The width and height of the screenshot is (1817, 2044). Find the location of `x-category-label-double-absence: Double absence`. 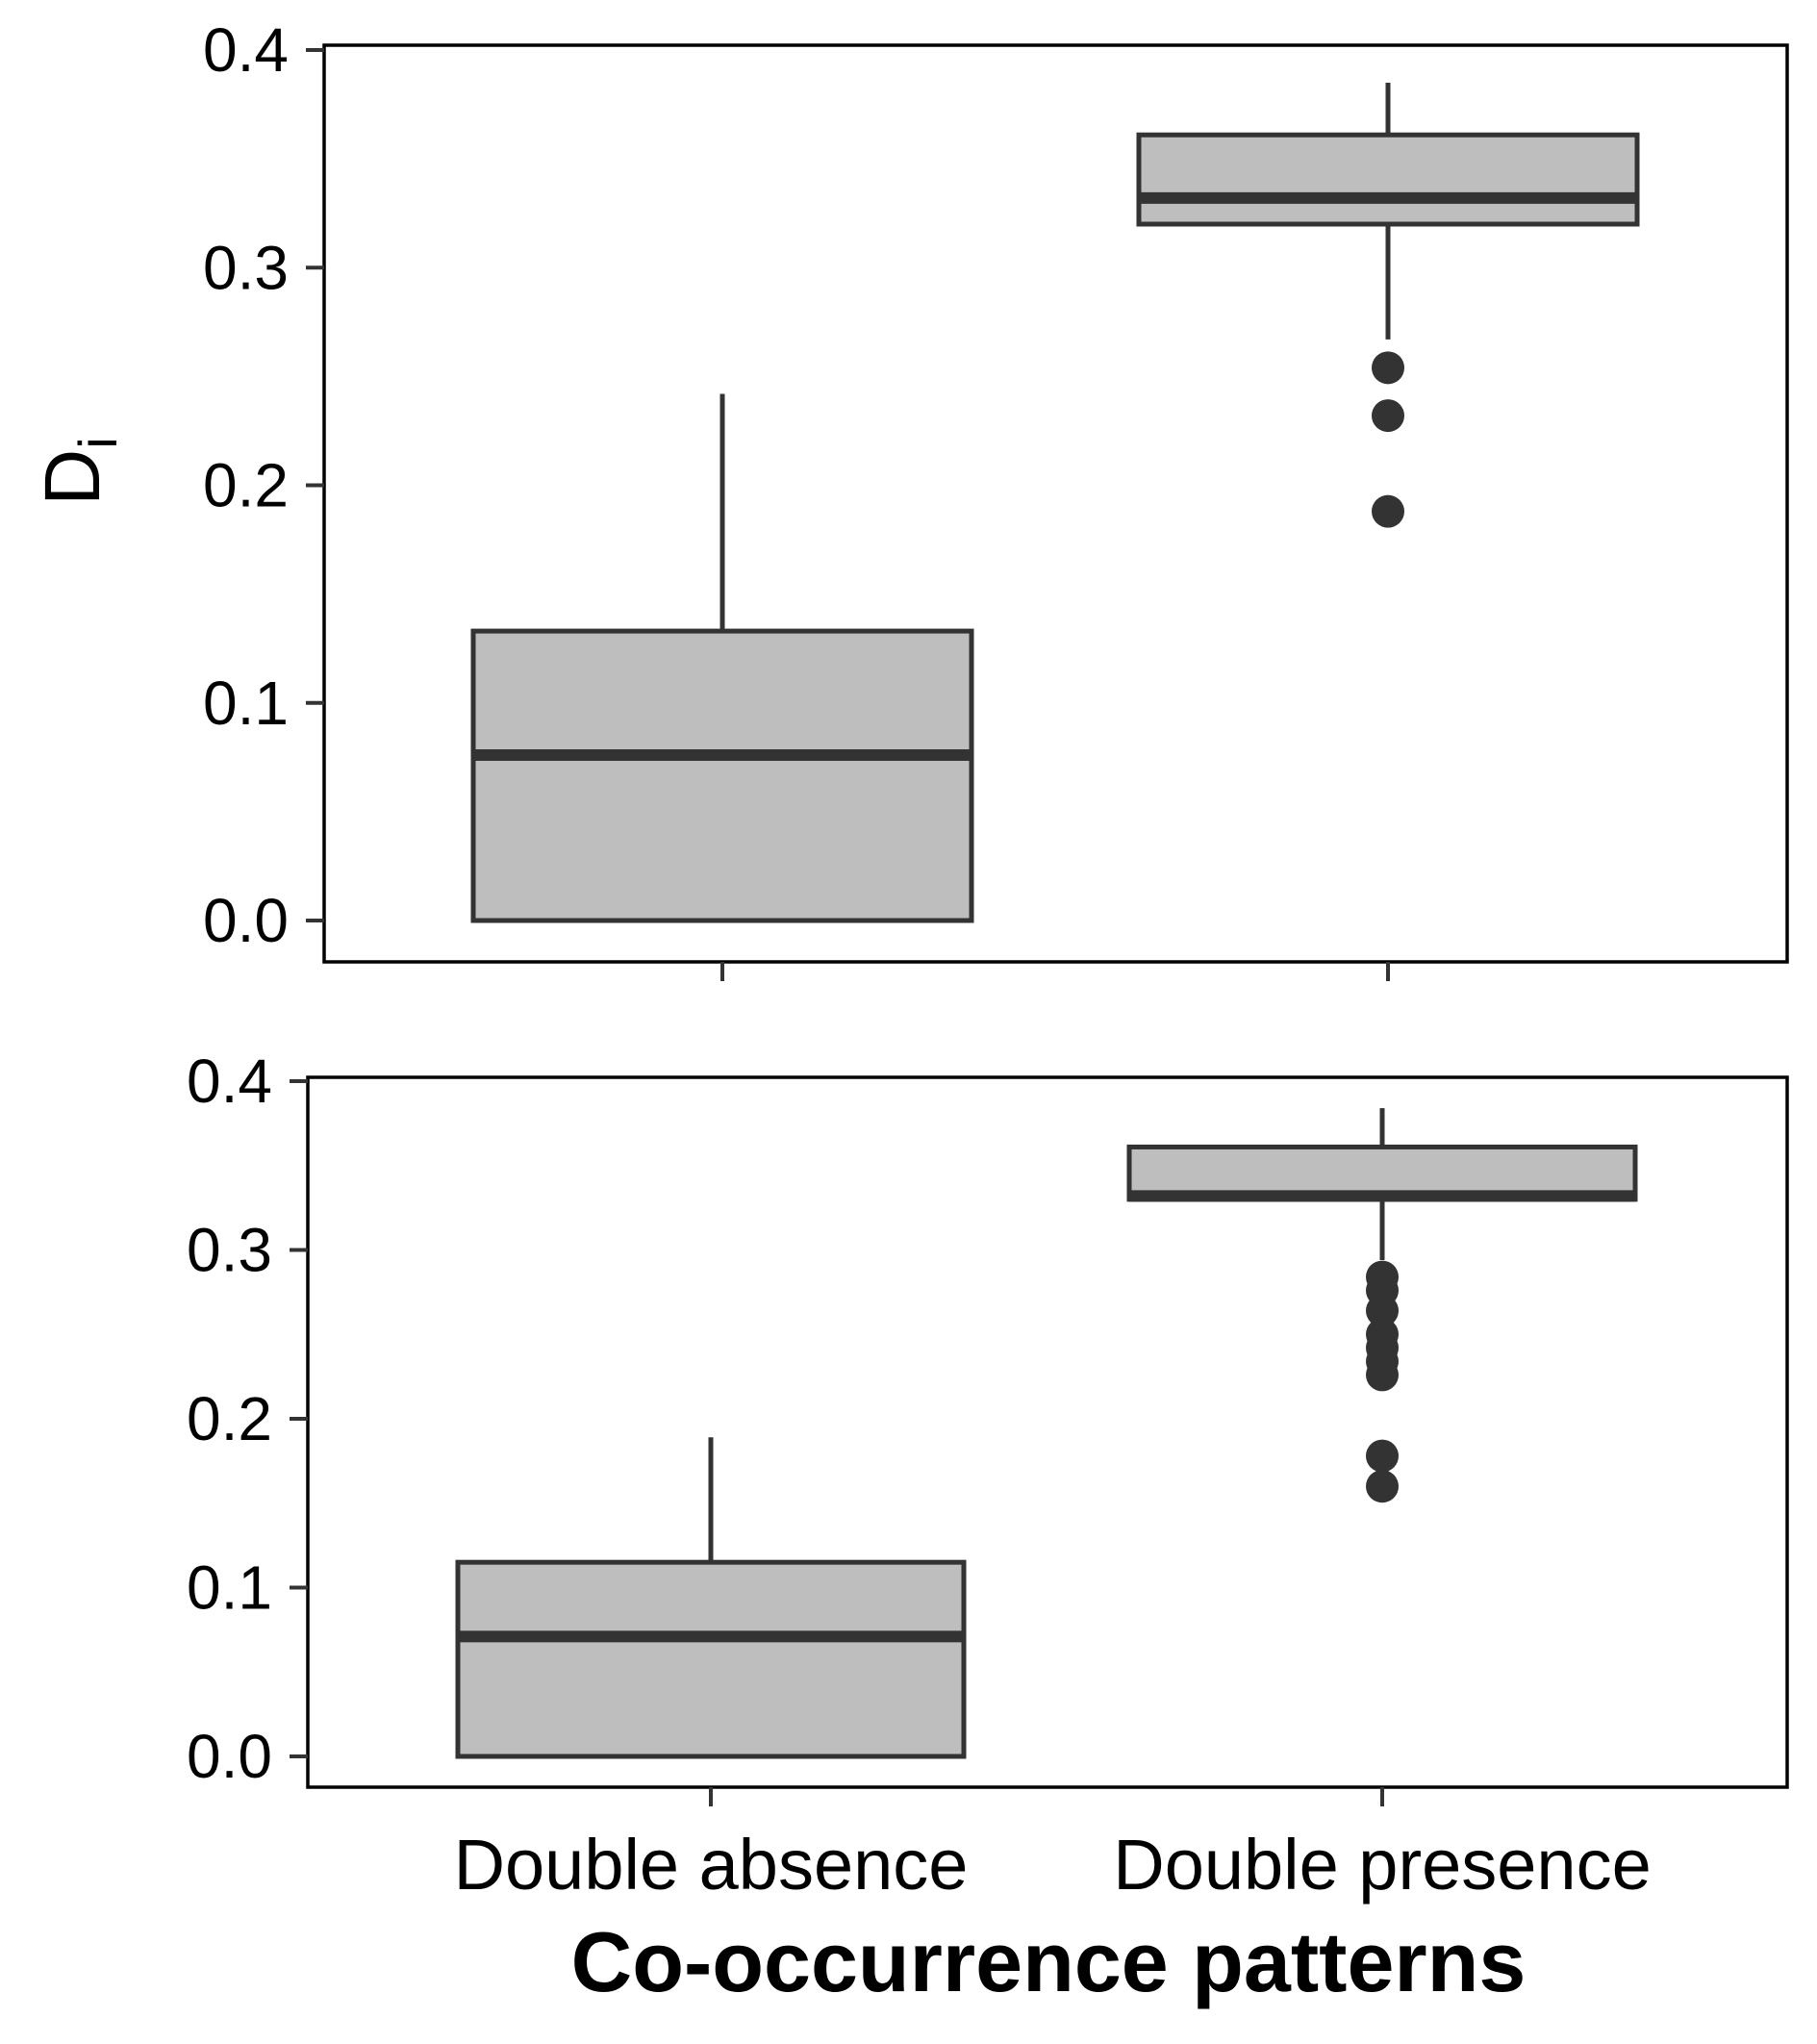

x-category-label-double-absence: Double absence is located at coordinates (712, 1865).